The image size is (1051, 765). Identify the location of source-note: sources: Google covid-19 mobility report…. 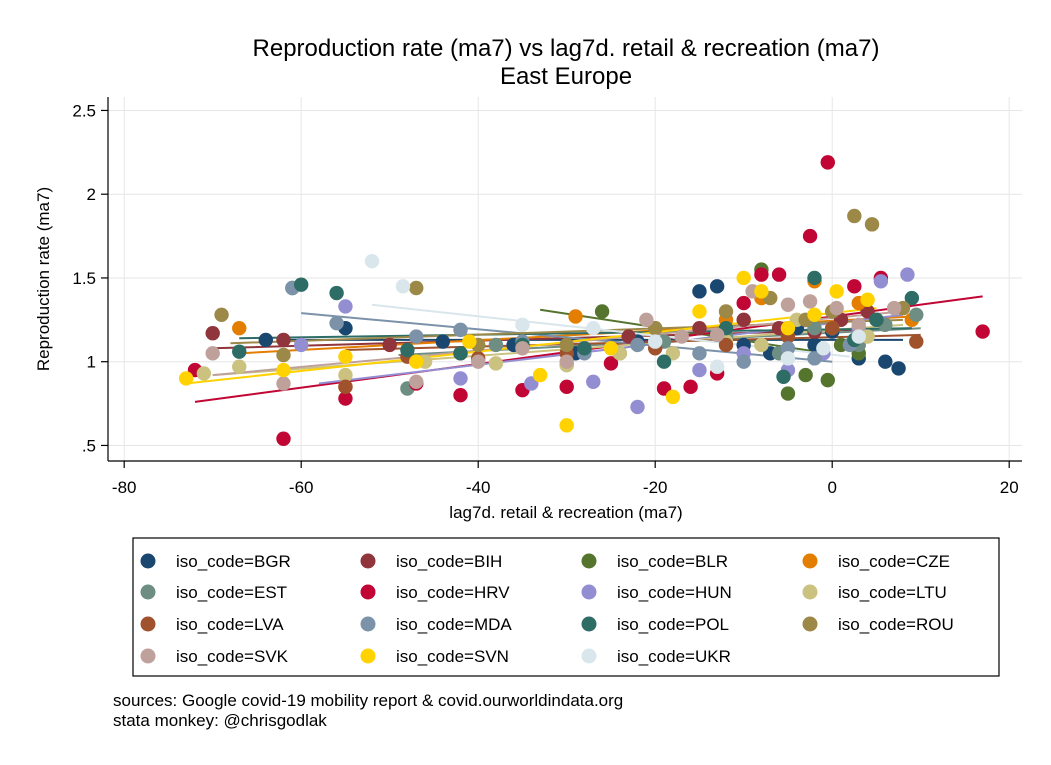
(368, 711).